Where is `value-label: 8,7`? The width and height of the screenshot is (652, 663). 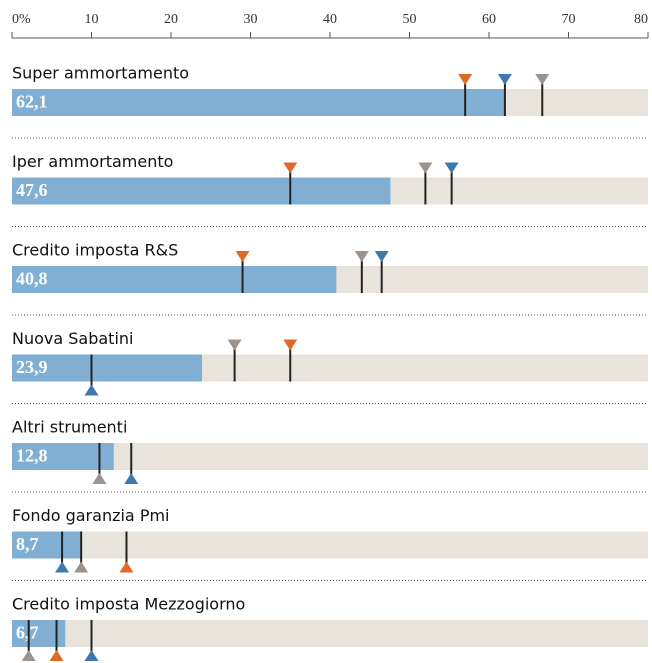
value-label: 8,7 is located at coordinates (27, 544).